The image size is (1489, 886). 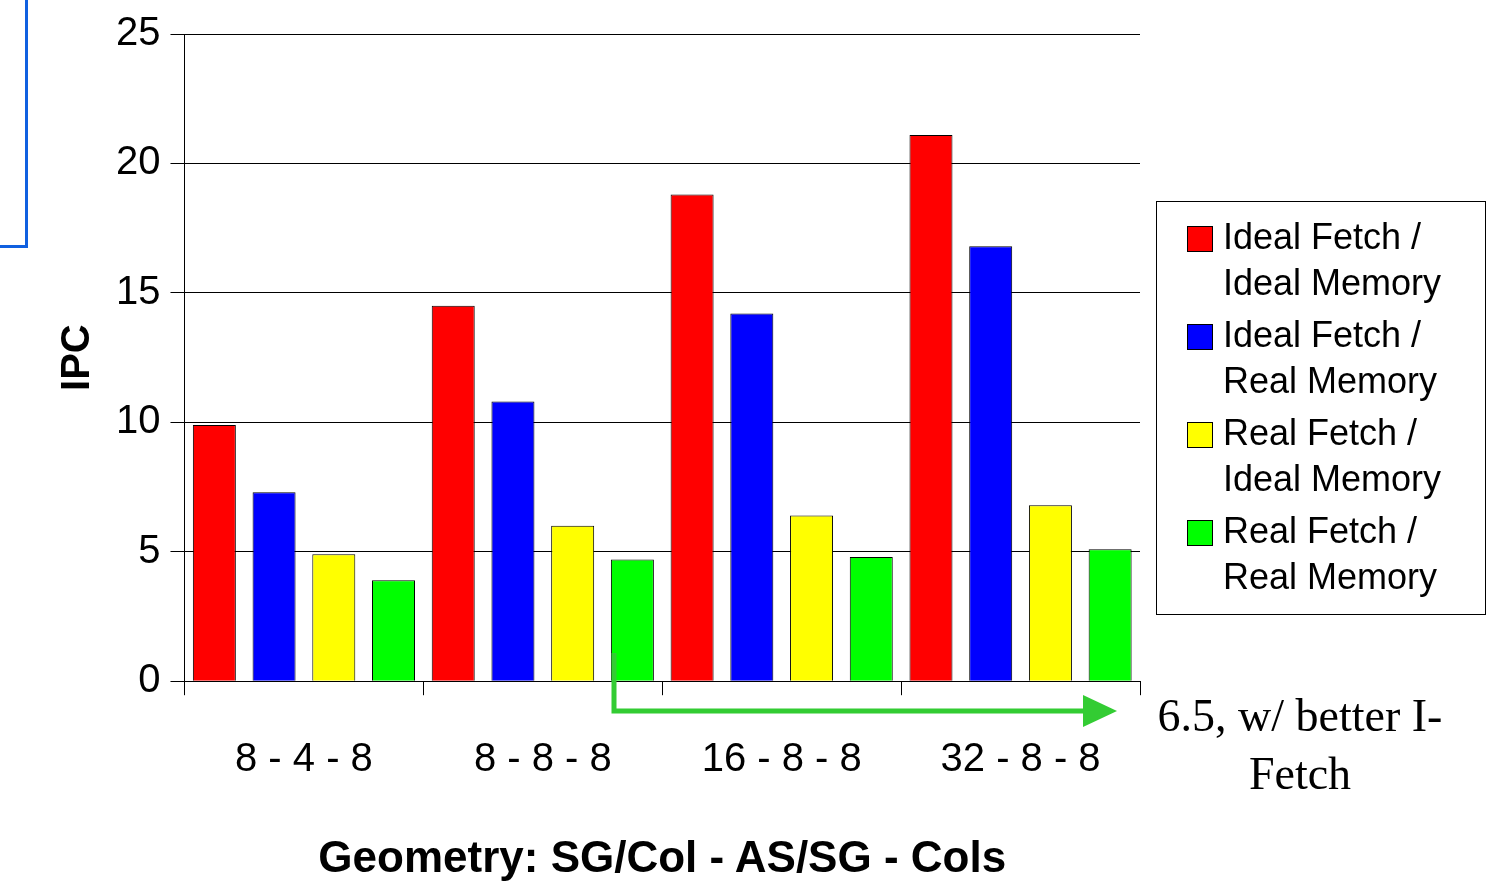 What do you see at coordinates (149, 548) in the screenshot?
I see `y-tick-label: 5` at bounding box center [149, 548].